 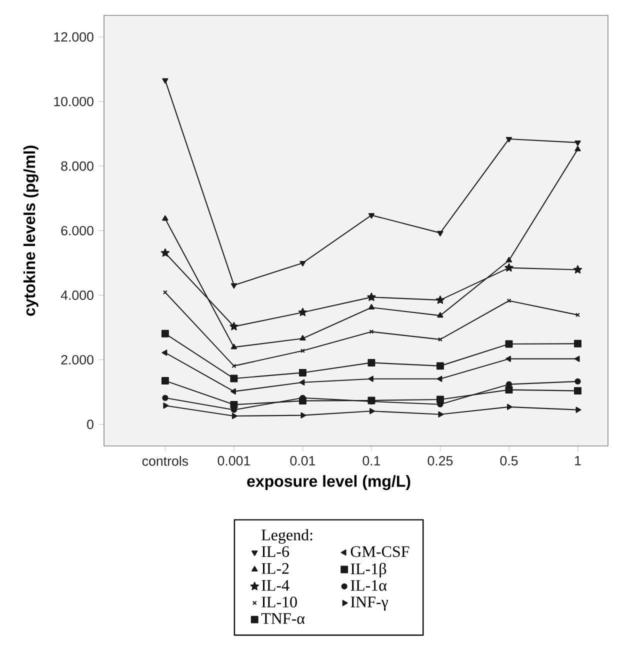 What do you see at coordinates (303, 461) in the screenshot?
I see `x-tick-label: 0.01` at bounding box center [303, 461].